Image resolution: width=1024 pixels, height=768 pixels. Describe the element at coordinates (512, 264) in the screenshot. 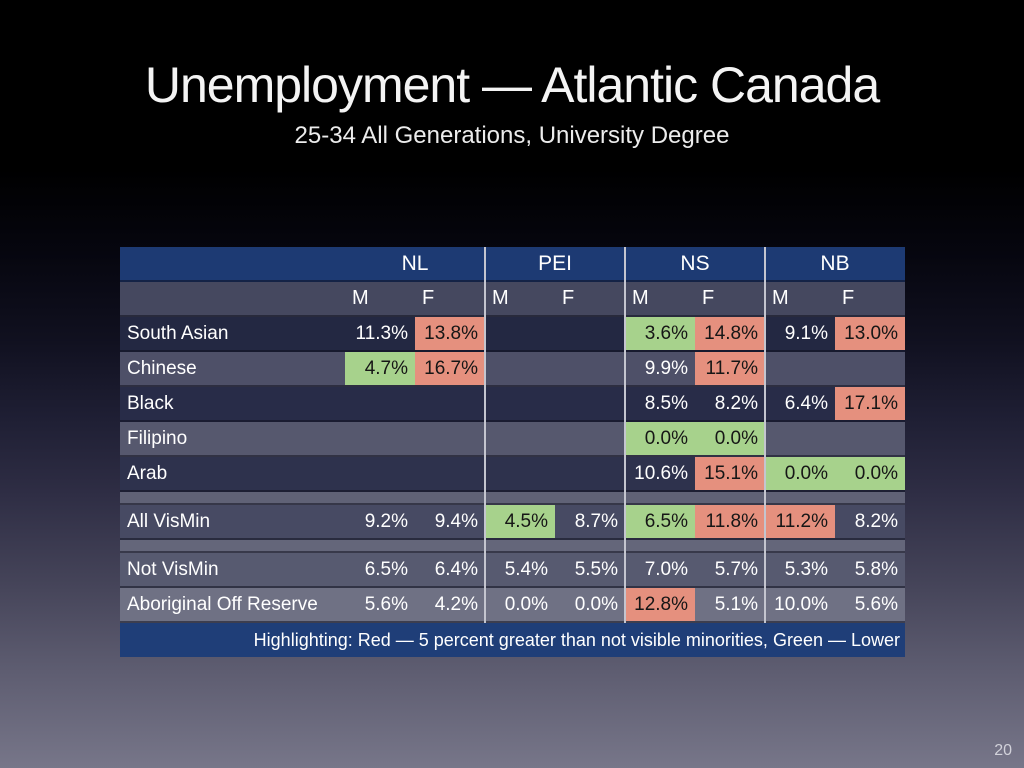

I see `province-header-row: NL PEI NS NB` at that location.